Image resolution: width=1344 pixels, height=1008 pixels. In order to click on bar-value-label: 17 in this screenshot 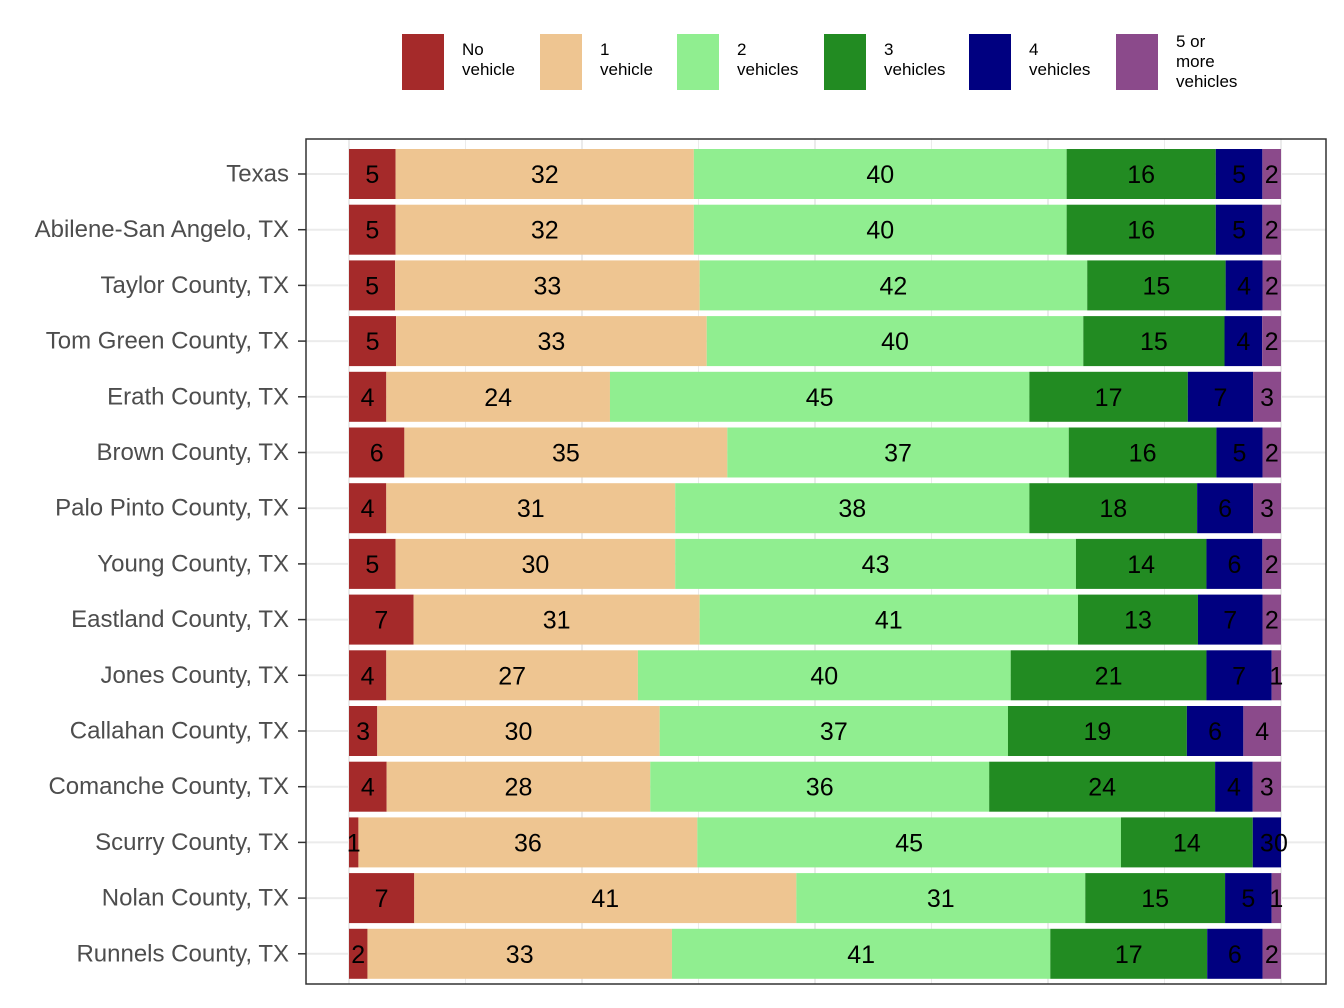, I will do `click(1129, 955)`.